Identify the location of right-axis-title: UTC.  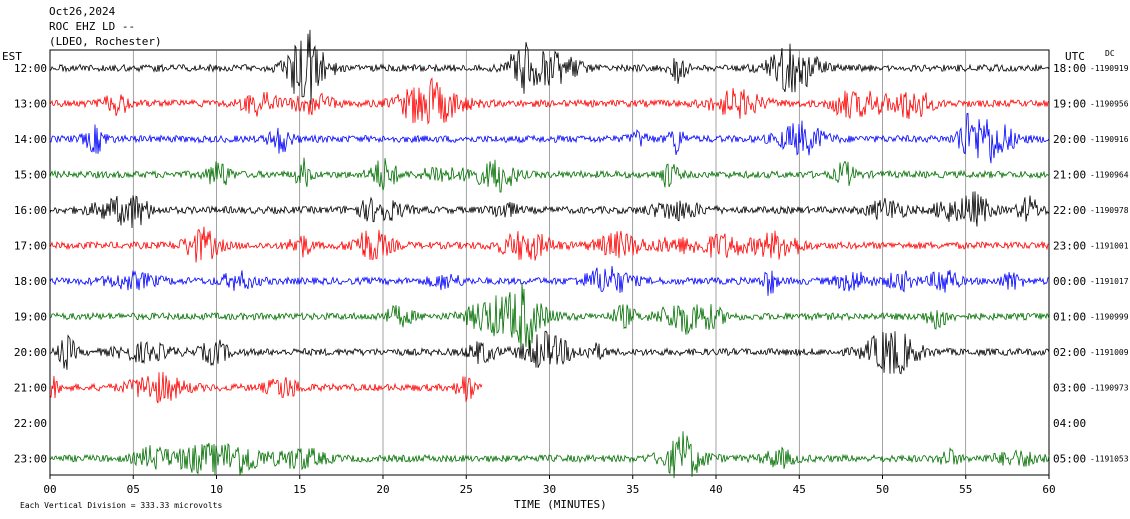
(1075, 56).